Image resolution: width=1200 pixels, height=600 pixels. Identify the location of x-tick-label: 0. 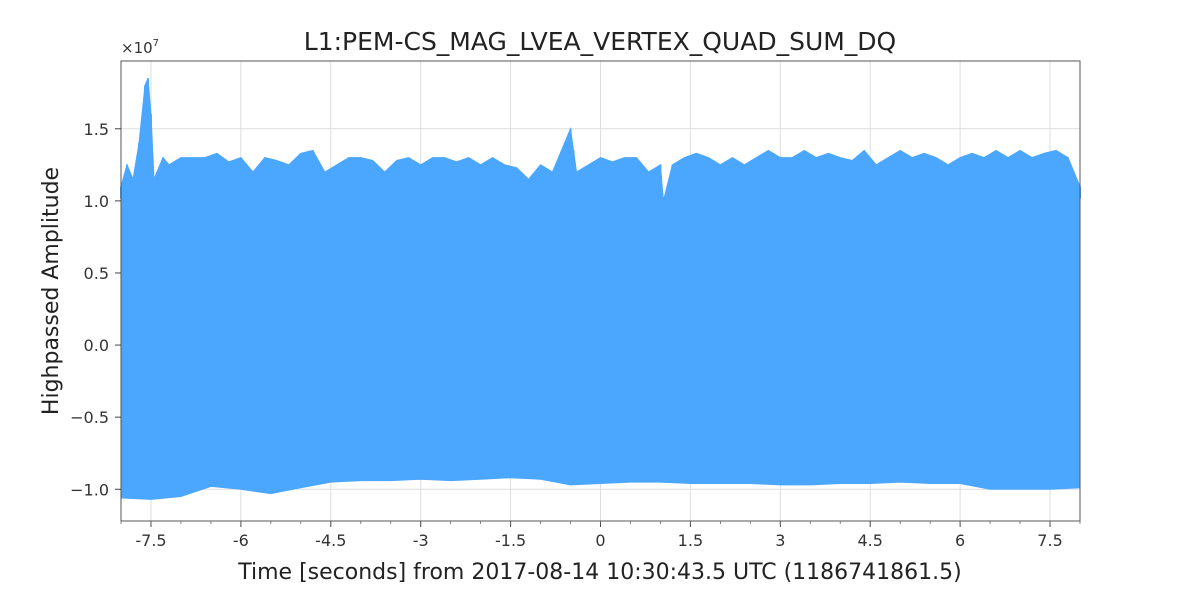
(600, 540).